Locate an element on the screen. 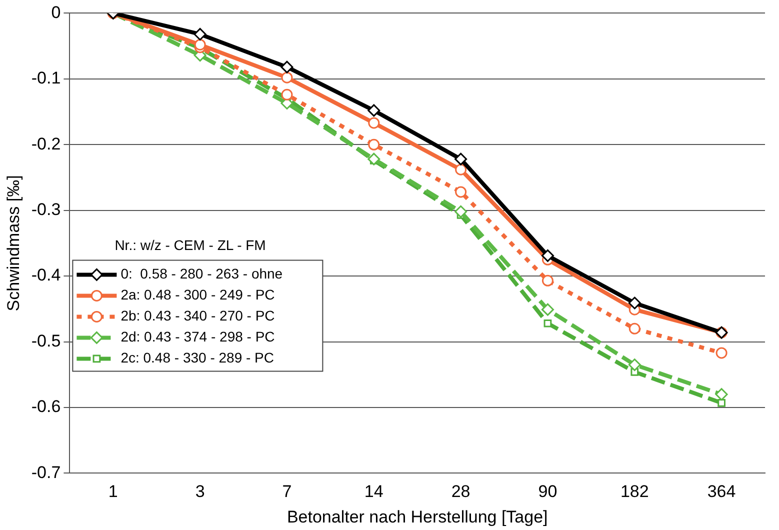 The height and width of the screenshot is (530, 779). x-tick-label: 182 is located at coordinates (634, 492).